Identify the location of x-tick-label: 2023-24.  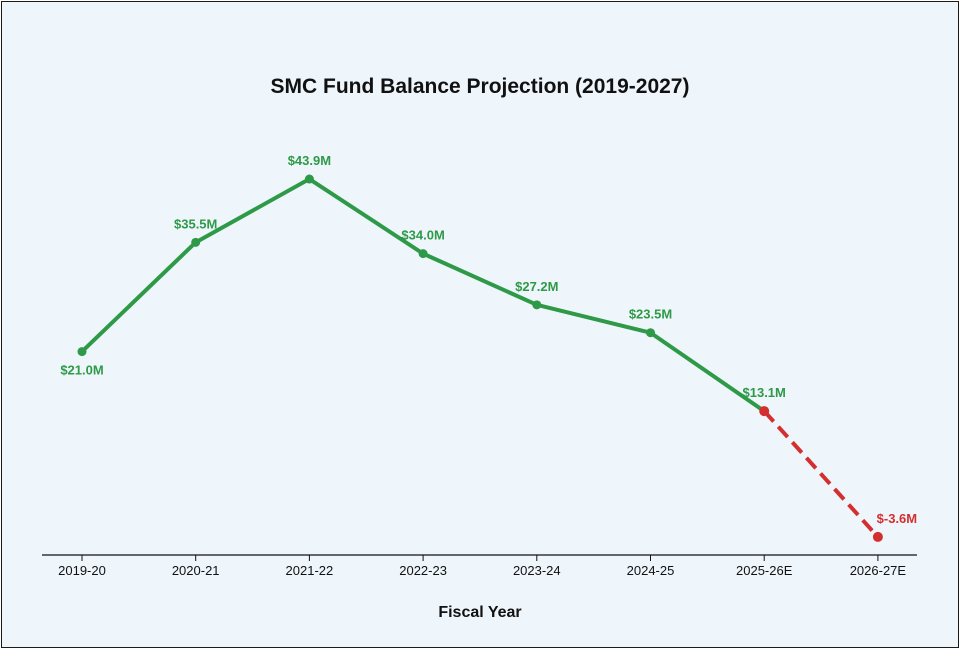
(537, 570).